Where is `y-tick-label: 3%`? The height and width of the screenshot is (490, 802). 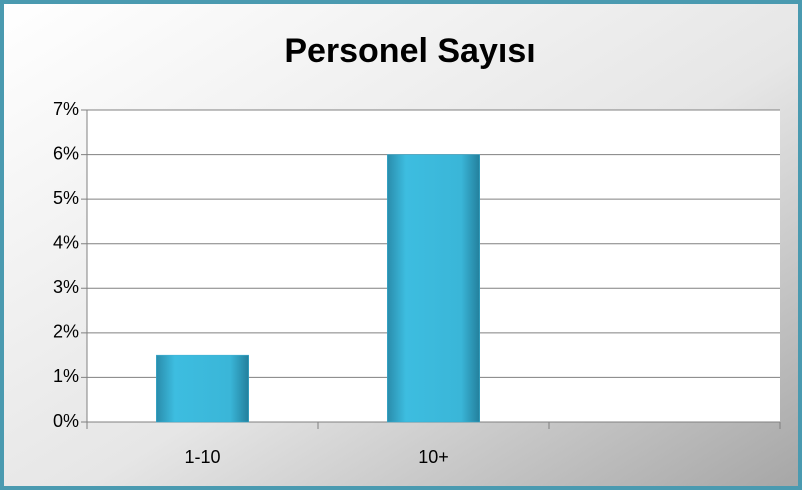
y-tick-label: 3% is located at coordinates (66, 287).